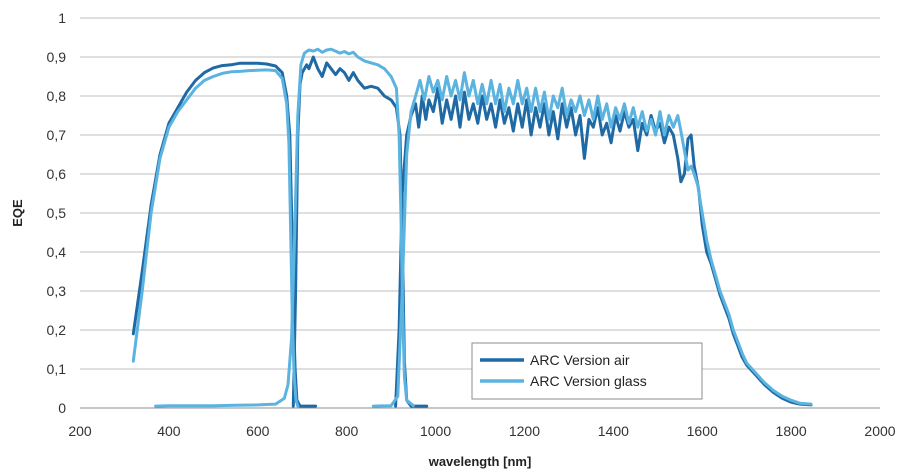  I want to click on x-tick-label: 800, so click(347, 431).